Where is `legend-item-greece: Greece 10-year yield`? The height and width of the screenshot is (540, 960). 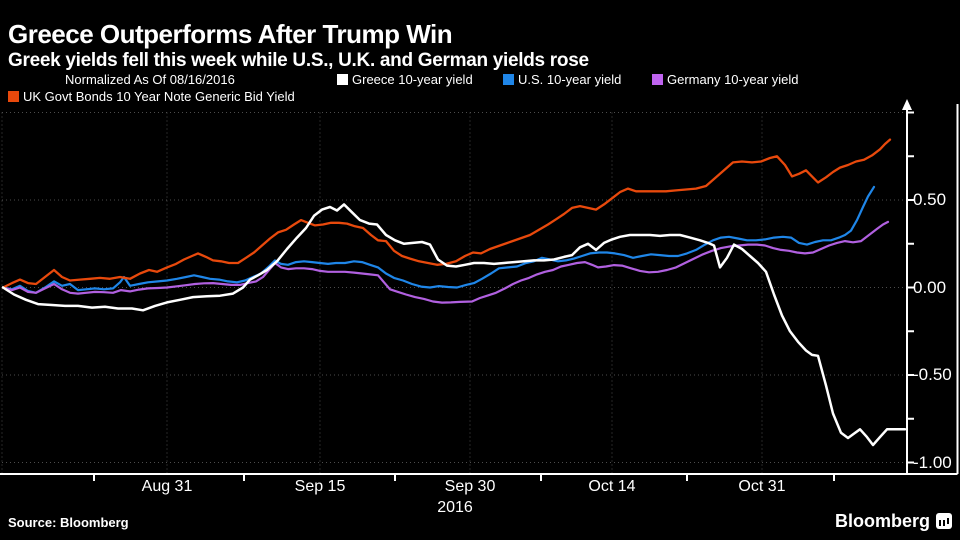
legend-item-greece: Greece 10-year yield is located at coordinates (405, 79).